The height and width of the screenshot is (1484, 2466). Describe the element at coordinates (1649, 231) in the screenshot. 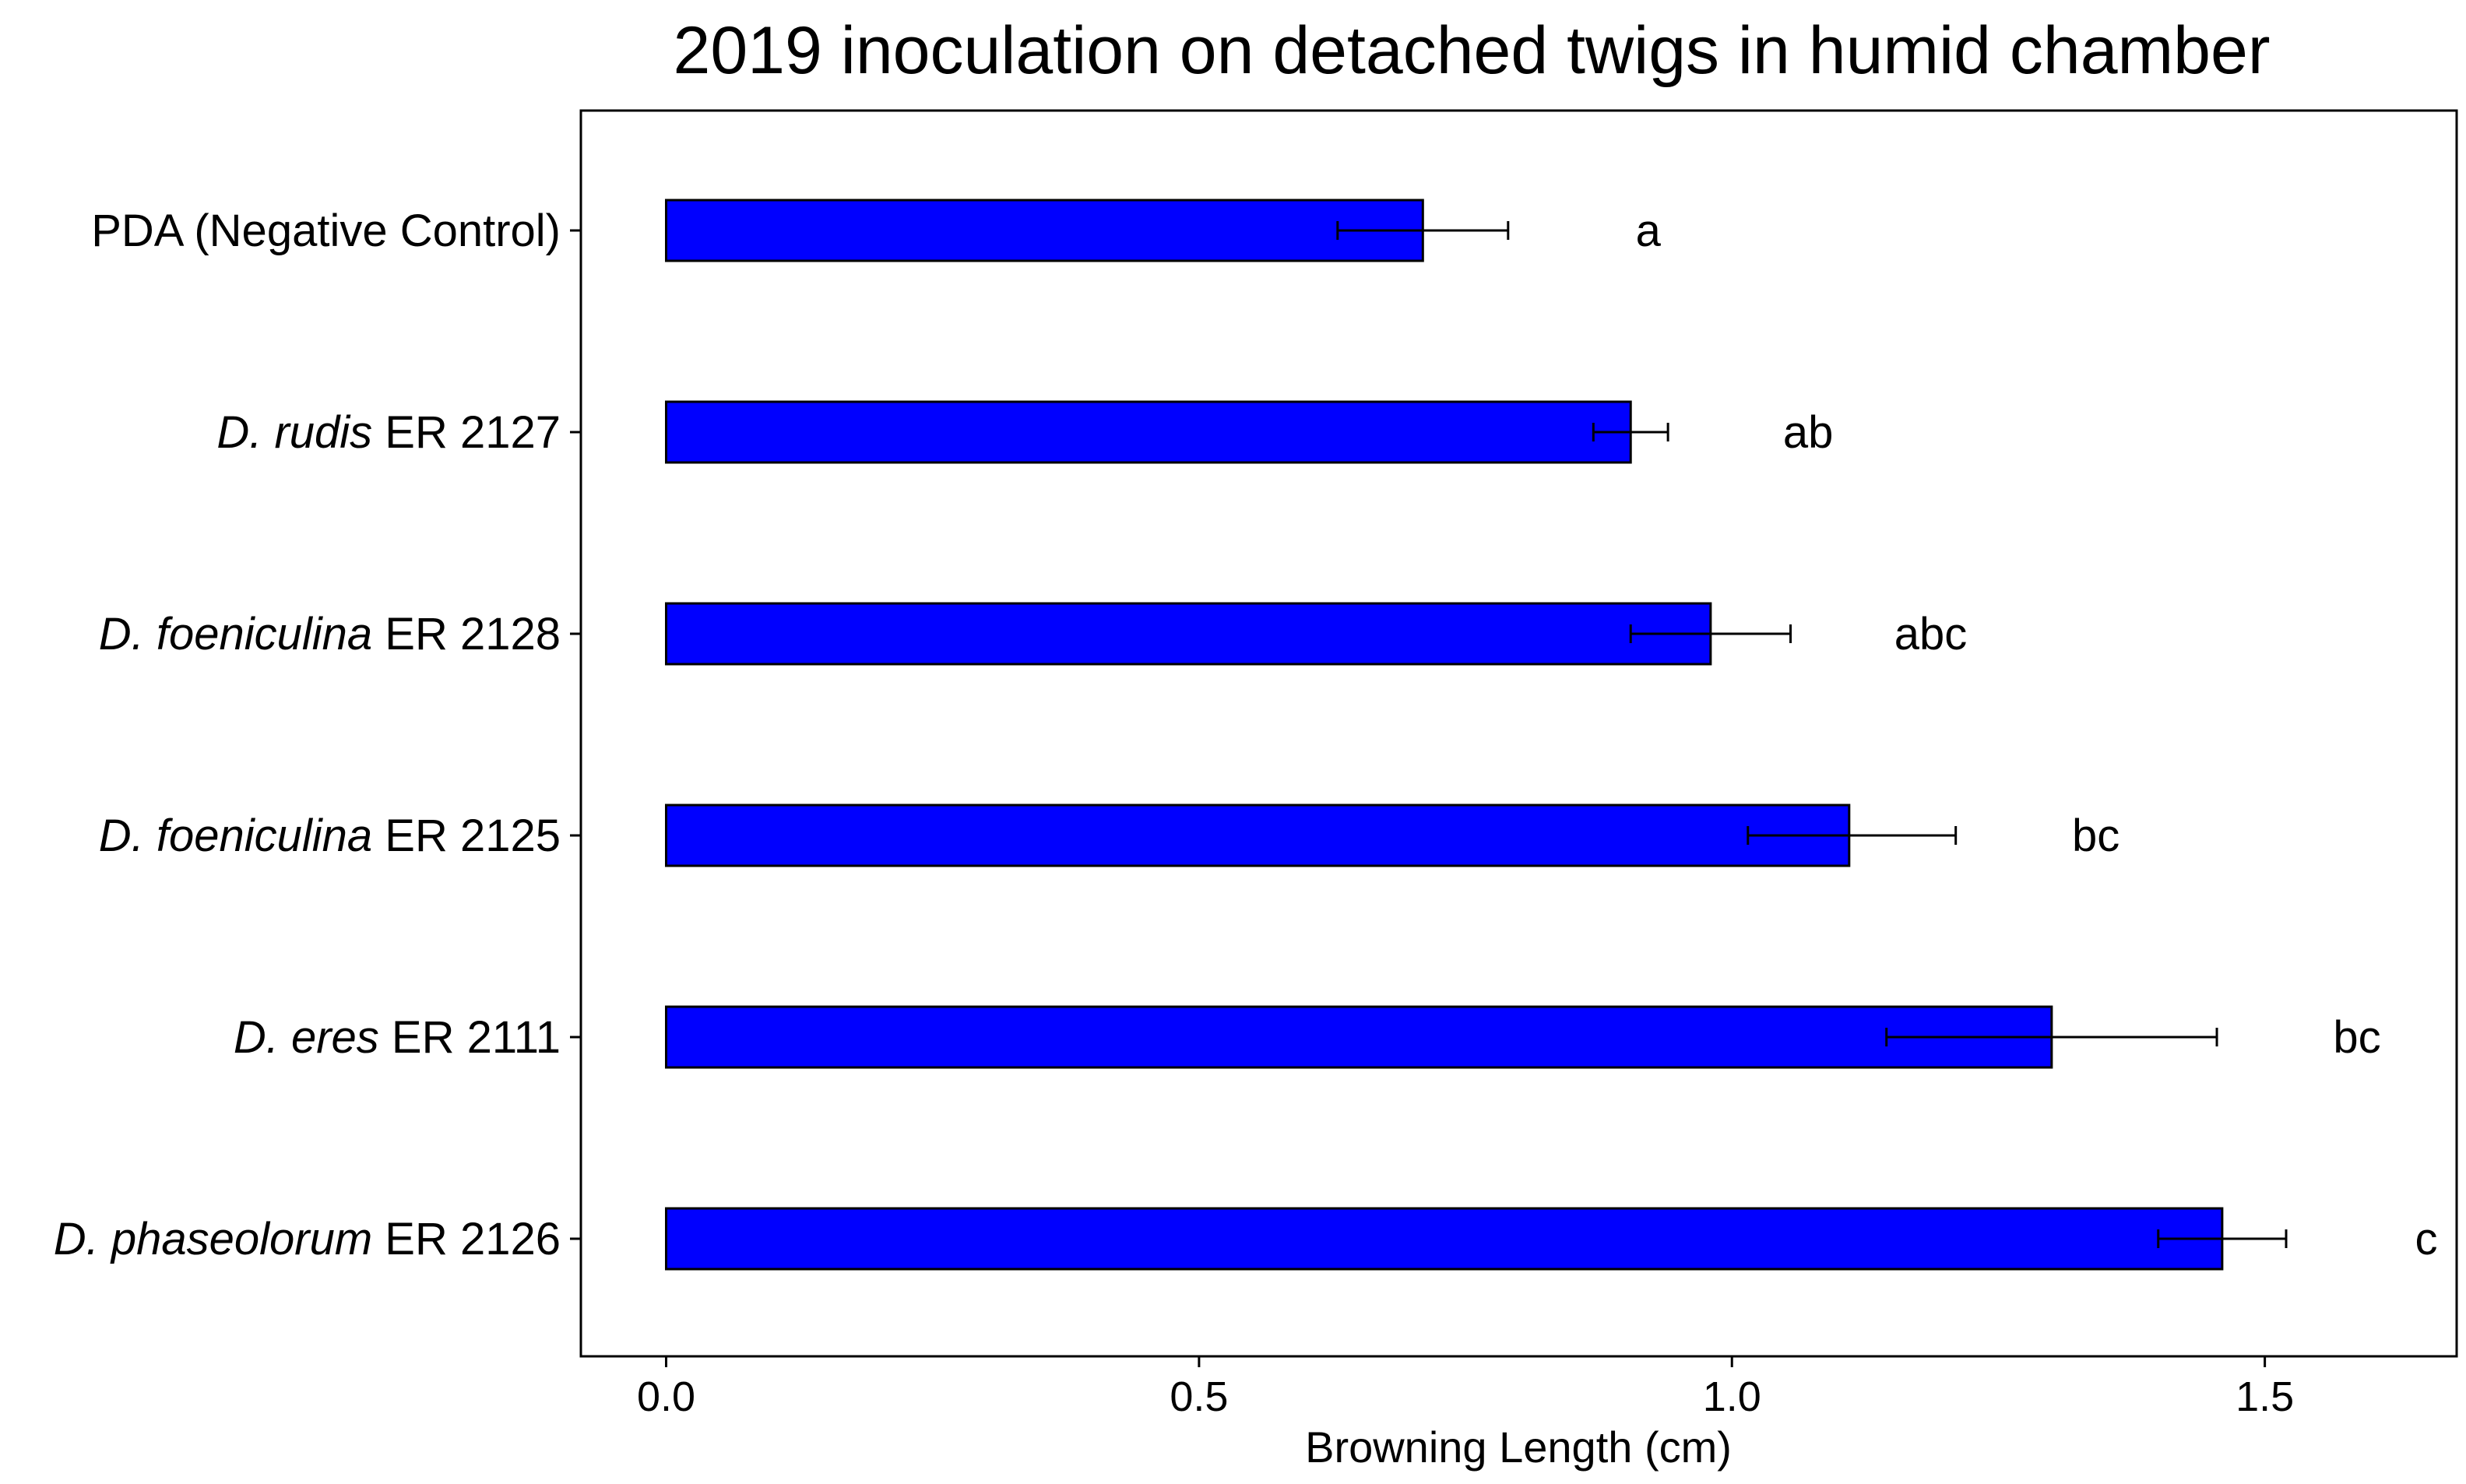

I see `significance-letter: a` at that location.